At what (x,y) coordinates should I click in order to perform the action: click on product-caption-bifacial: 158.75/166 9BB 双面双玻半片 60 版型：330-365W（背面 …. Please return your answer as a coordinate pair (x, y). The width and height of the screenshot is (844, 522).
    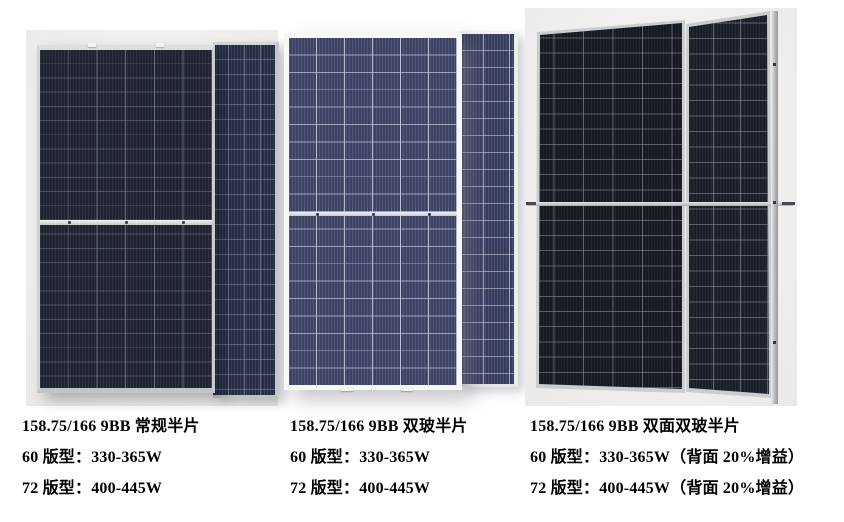
    Looking at the image, I should click on (667, 457).